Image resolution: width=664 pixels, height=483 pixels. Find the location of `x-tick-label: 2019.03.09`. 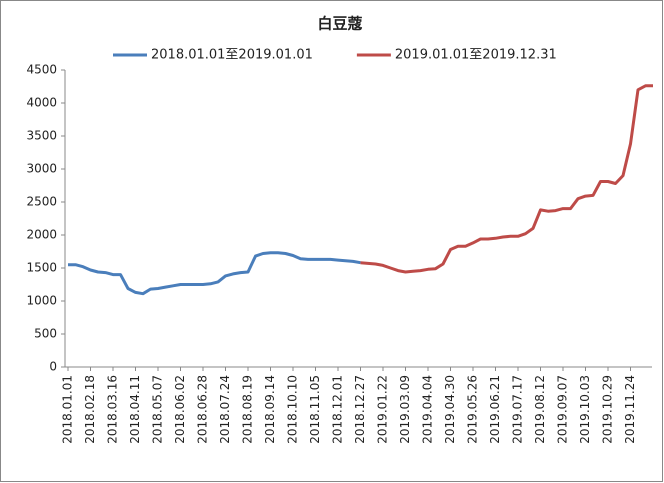

x-tick-label: 2019.03.09 is located at coordinates (405, 409).